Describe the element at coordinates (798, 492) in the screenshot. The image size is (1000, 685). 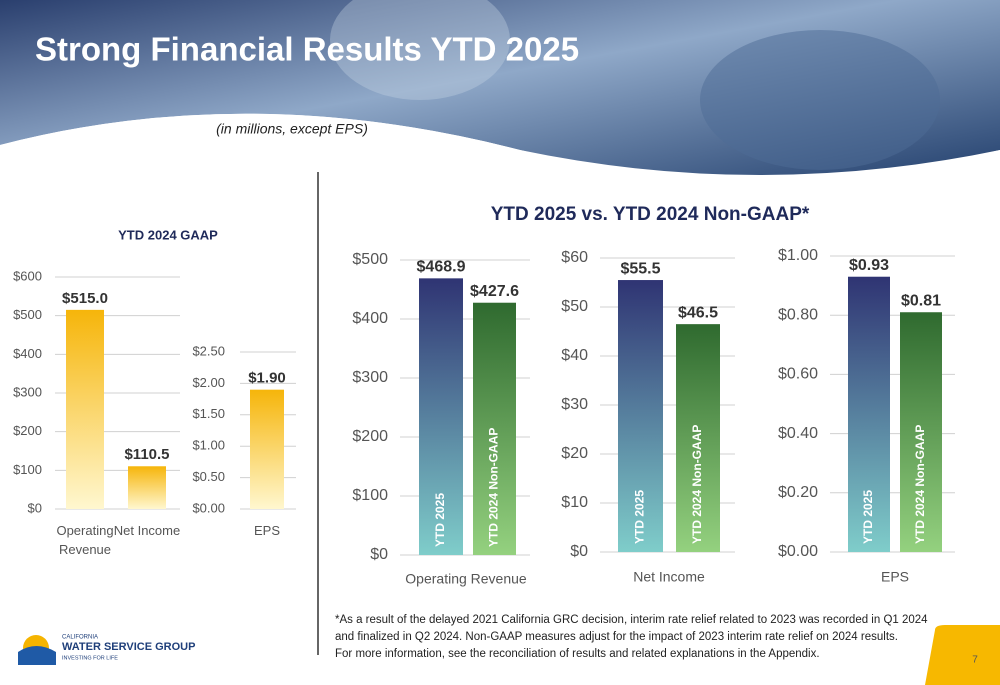
I see `y-tick-label: $0.20` at that location.